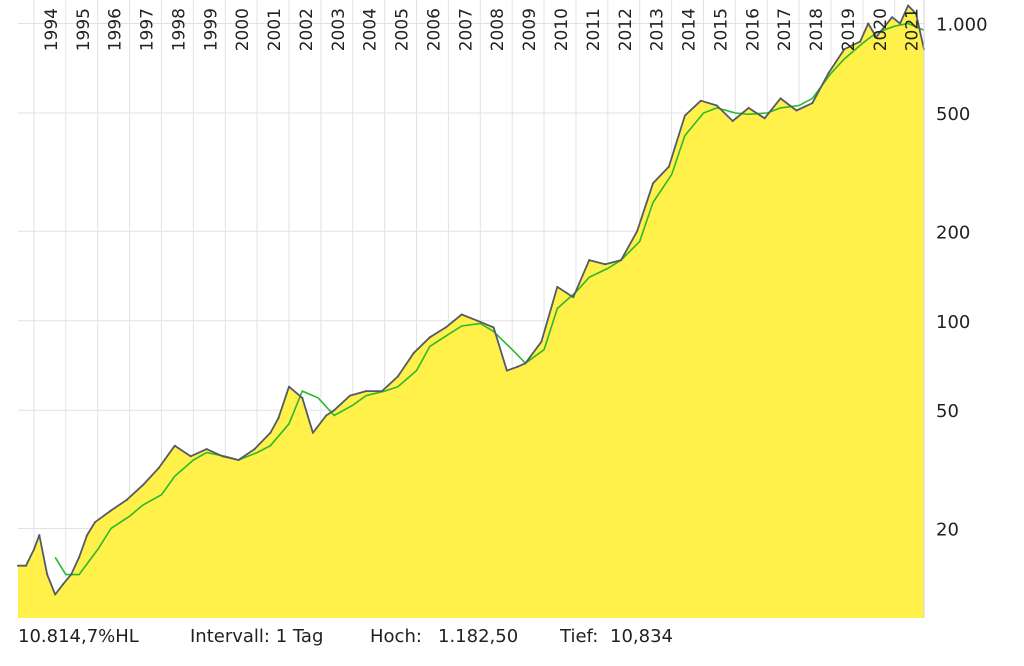  I want to click on high-label: Hoch:, so click(396, 636).